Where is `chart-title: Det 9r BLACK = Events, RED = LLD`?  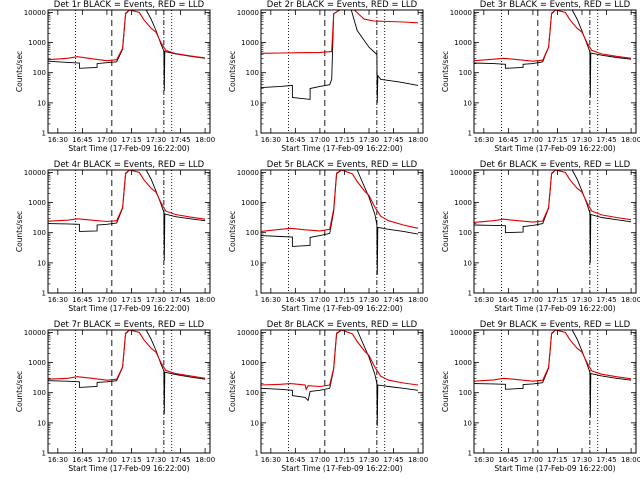
chart-title: Det 9r BLACK = Events, RED = LLD is located at coordinates (555, 325).